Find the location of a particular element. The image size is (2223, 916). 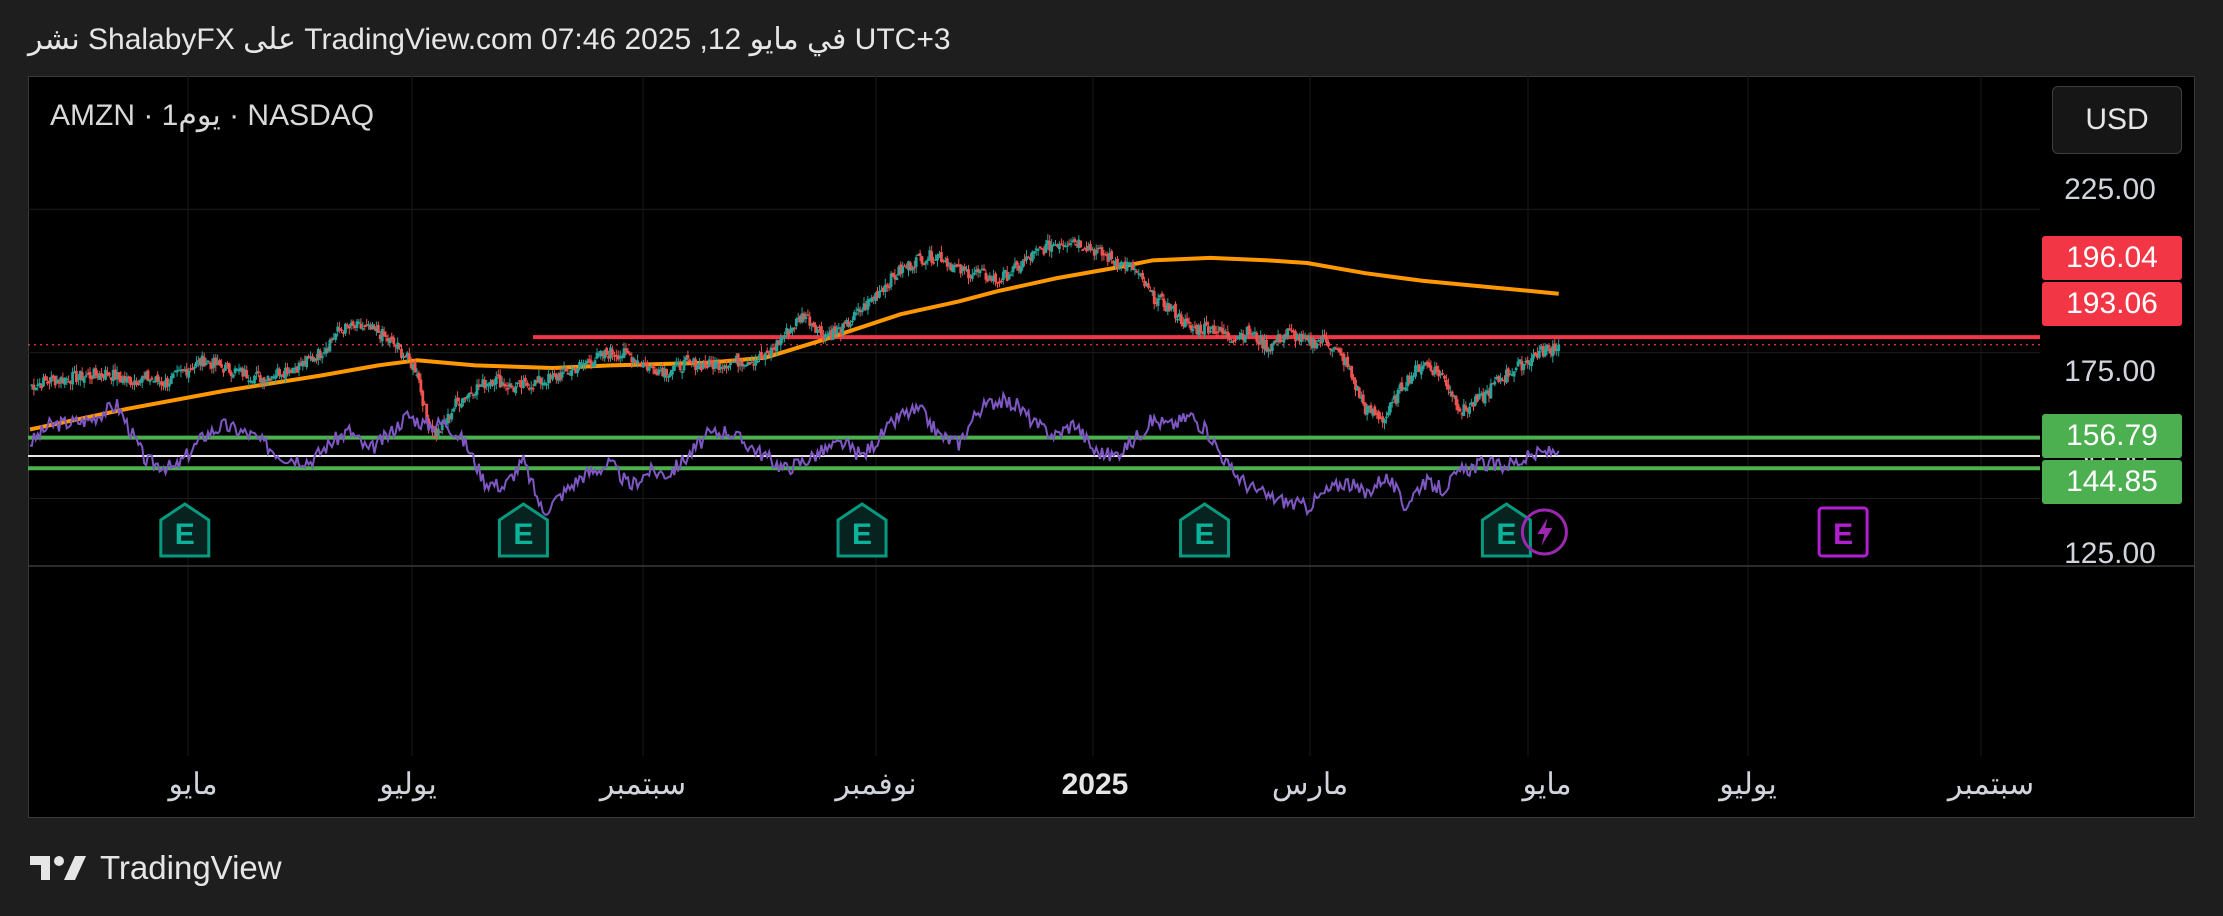

time-axis-label: سبتمبر is located at coordinates (642, 785).